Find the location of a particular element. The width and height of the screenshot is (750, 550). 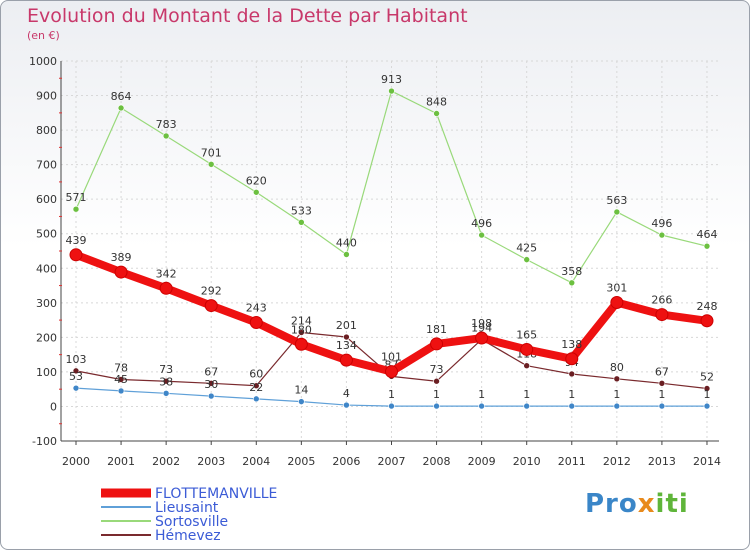

y-tick-label: -100 is located at coordinates (44, 441).